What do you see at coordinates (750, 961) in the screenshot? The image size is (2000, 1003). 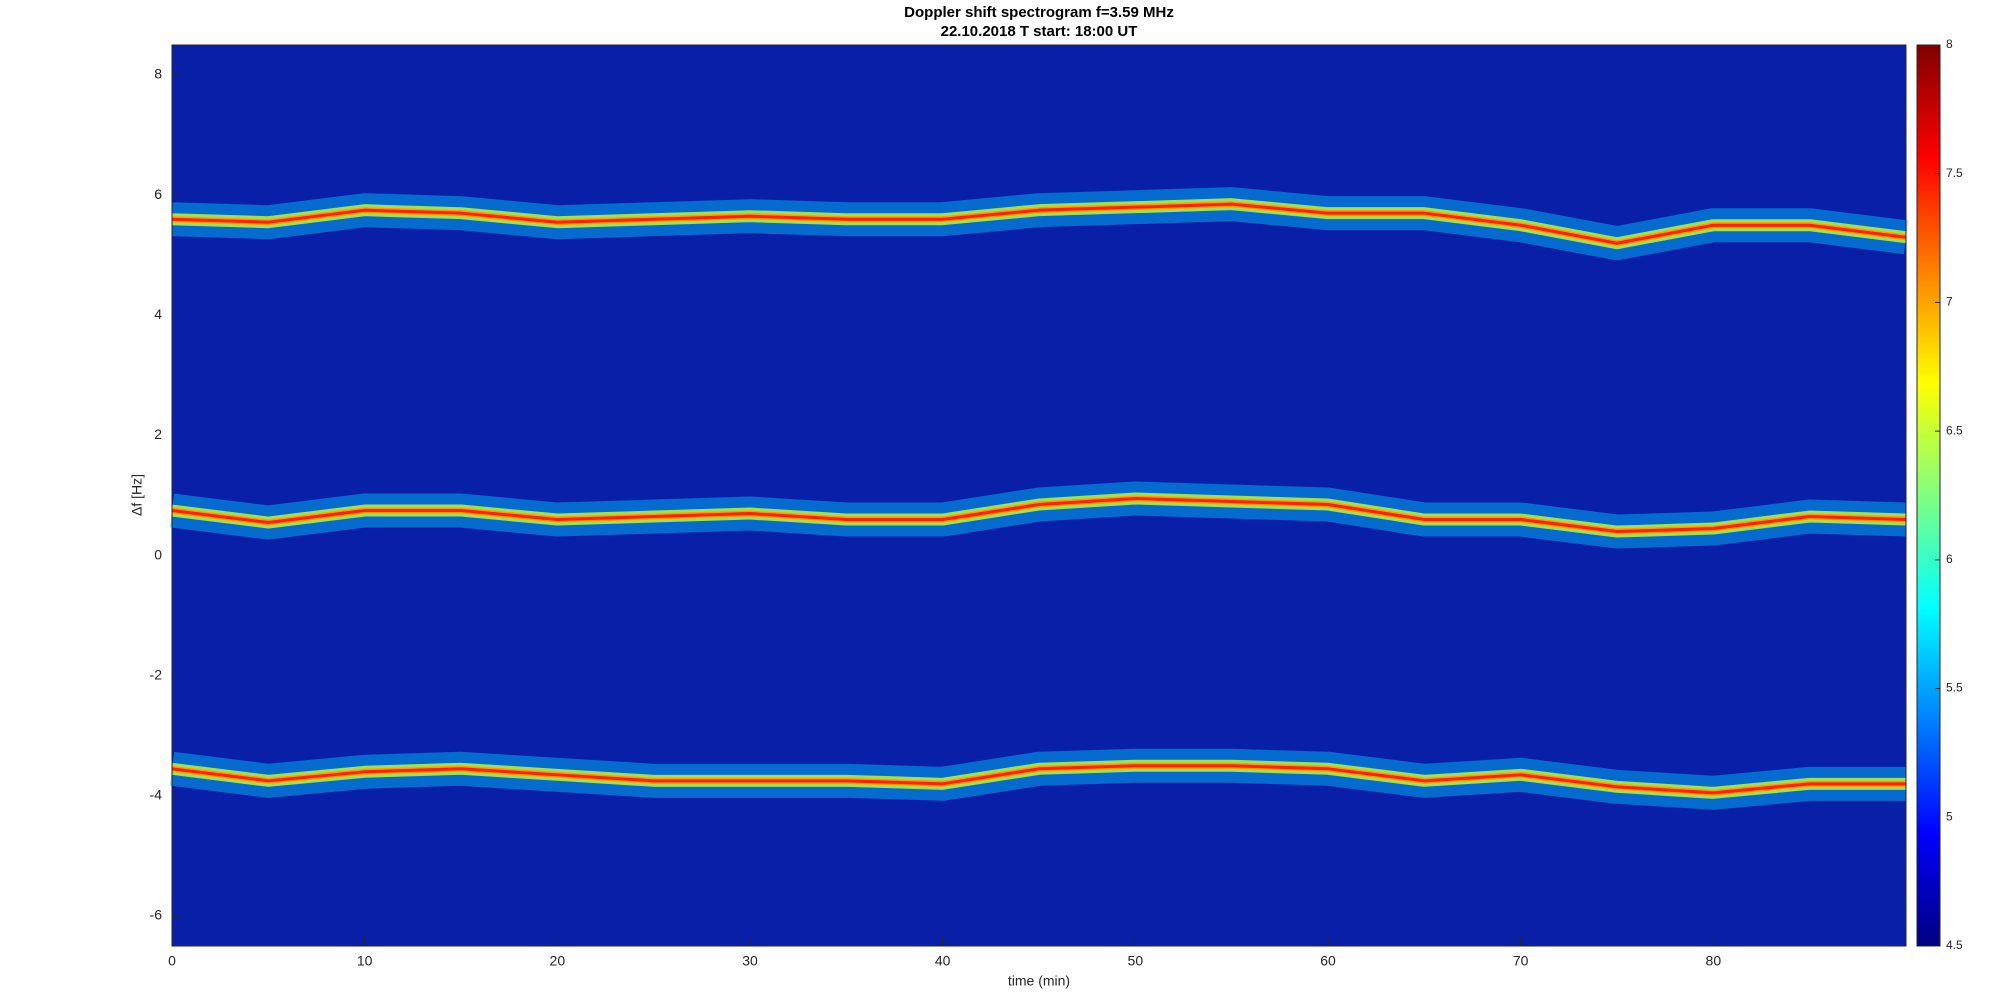 I see `x-tick-label: 30` at bounding box center [750, 961].